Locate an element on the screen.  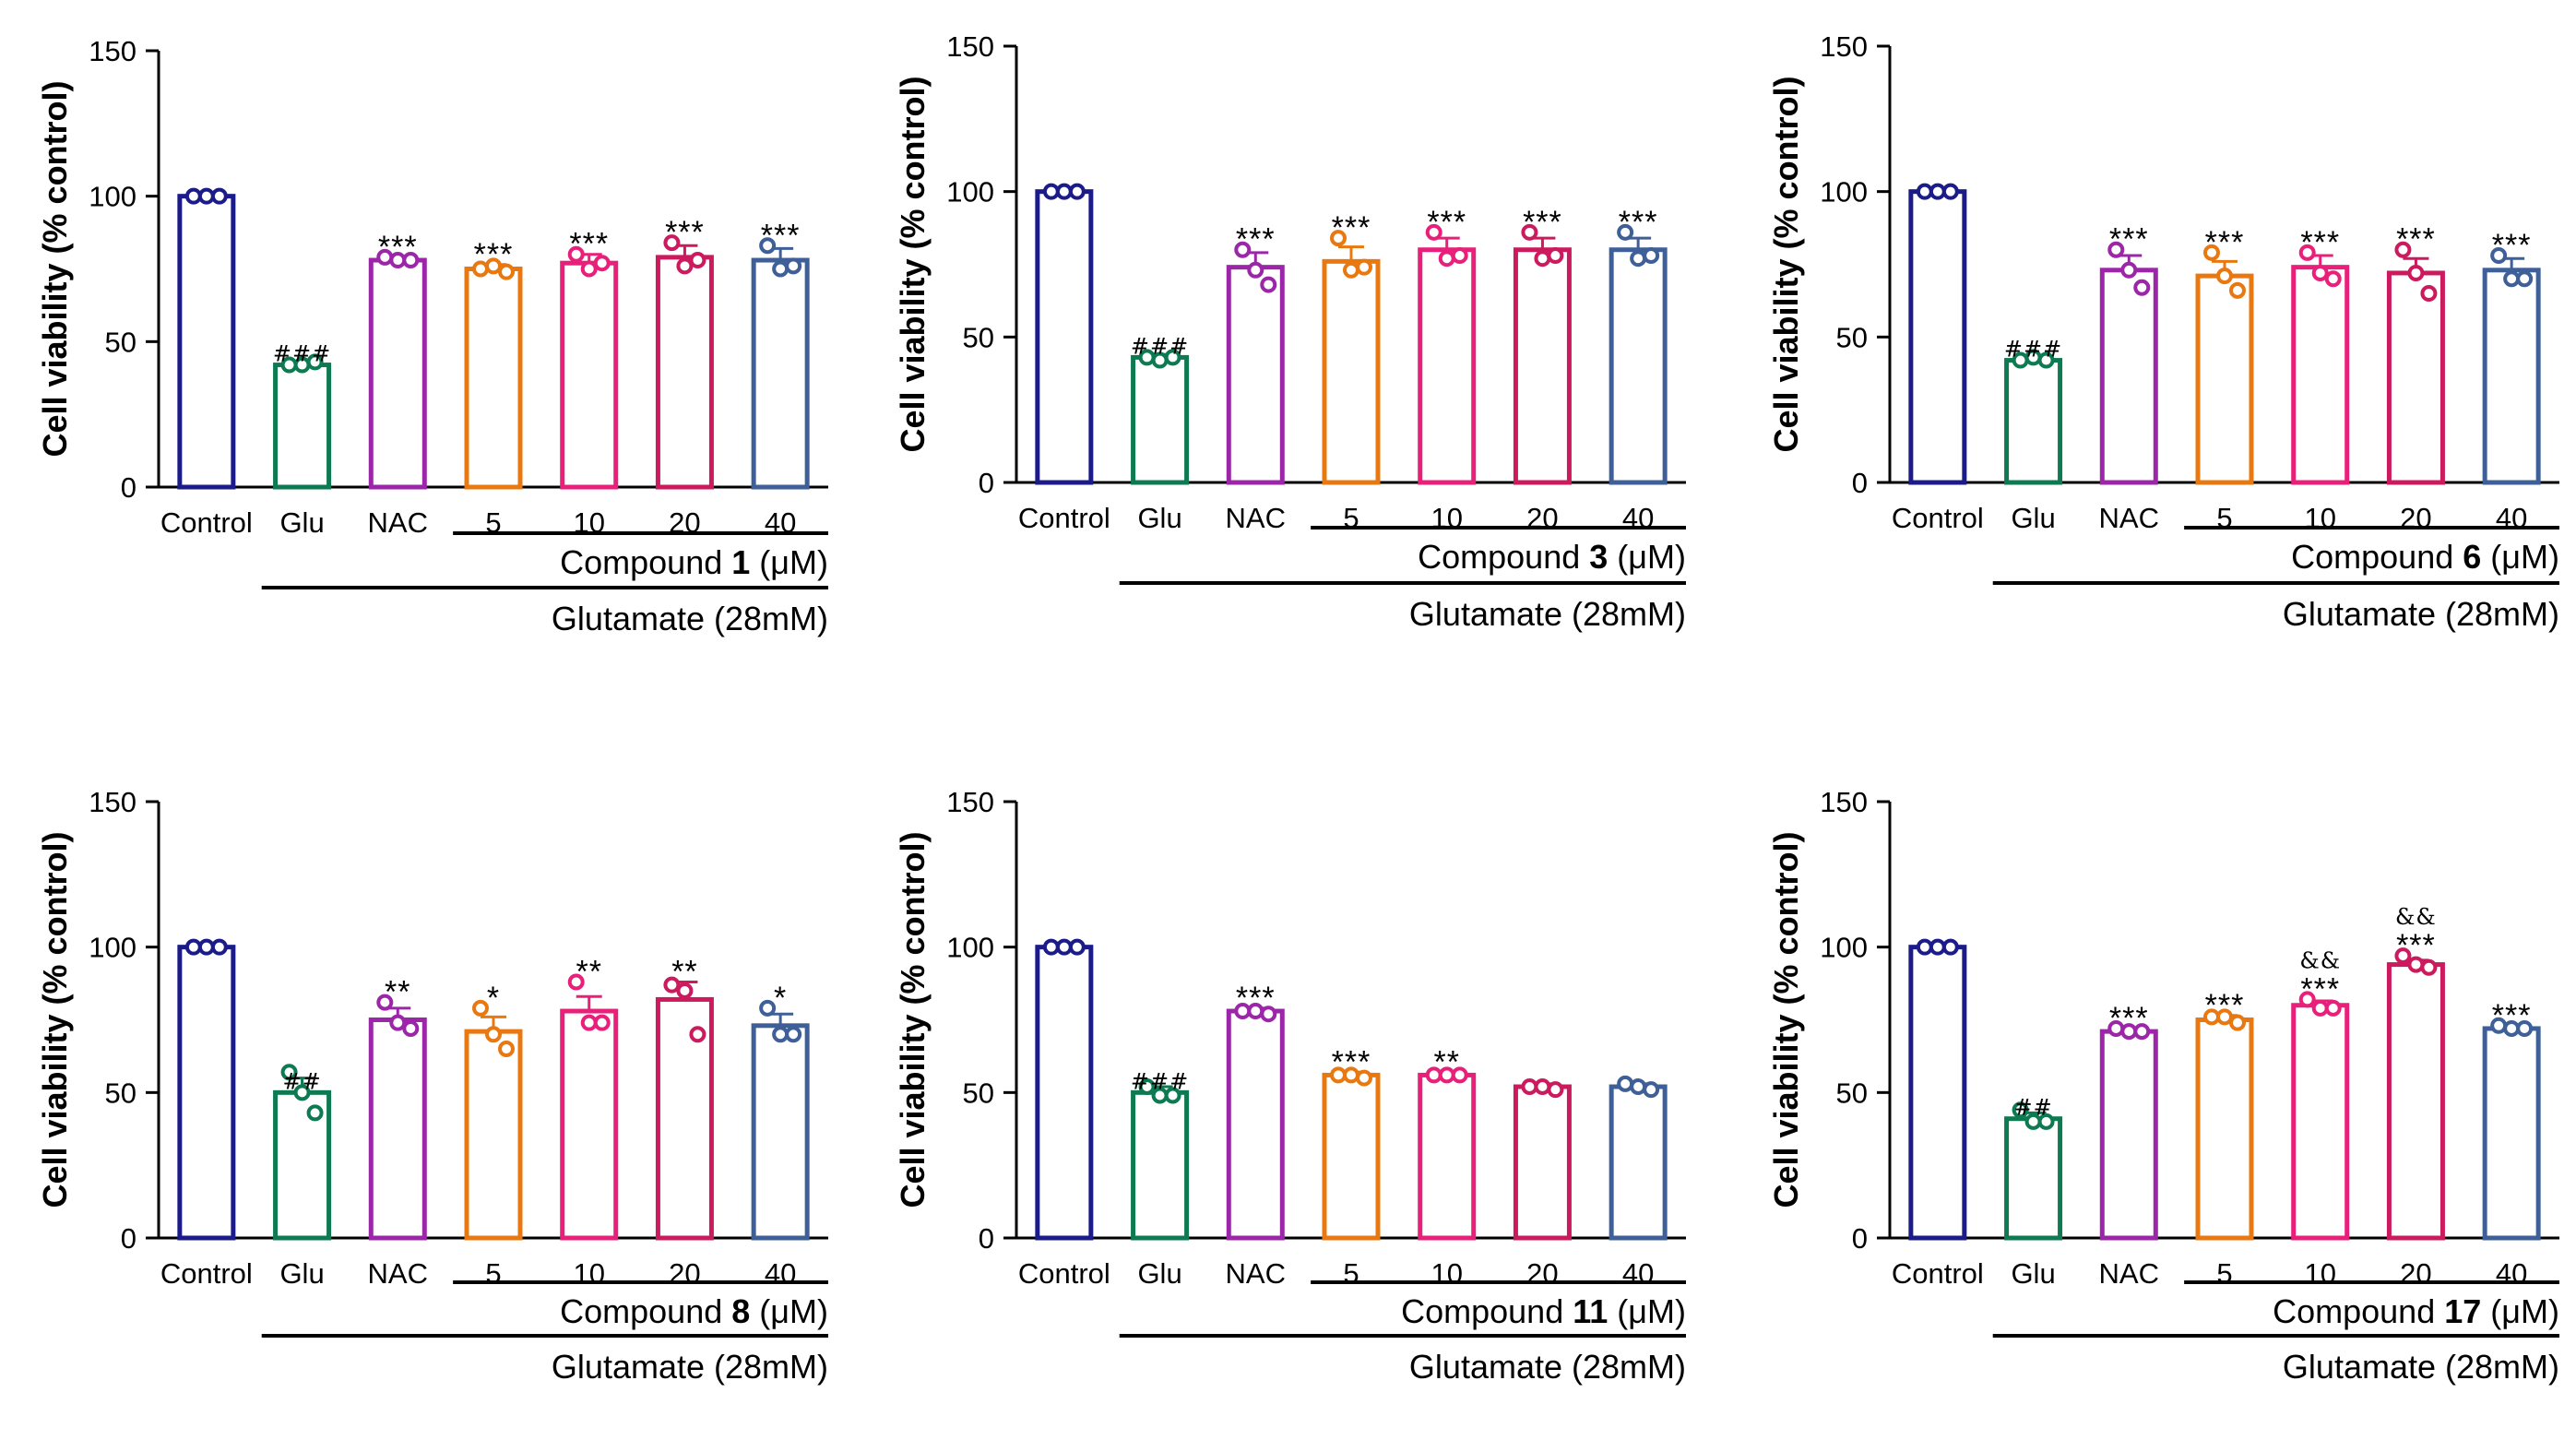
y-tick-label: 0 is located at coordinates (987, 1239).